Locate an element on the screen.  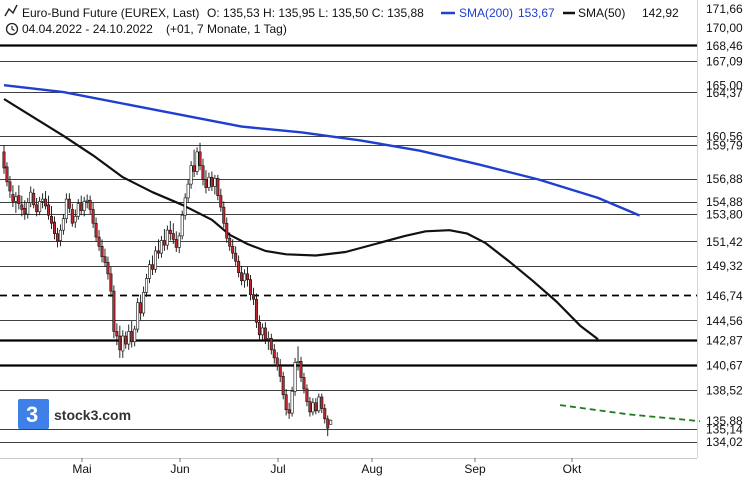
price-label-11: 151,42 is located at coordinates (724, 242).